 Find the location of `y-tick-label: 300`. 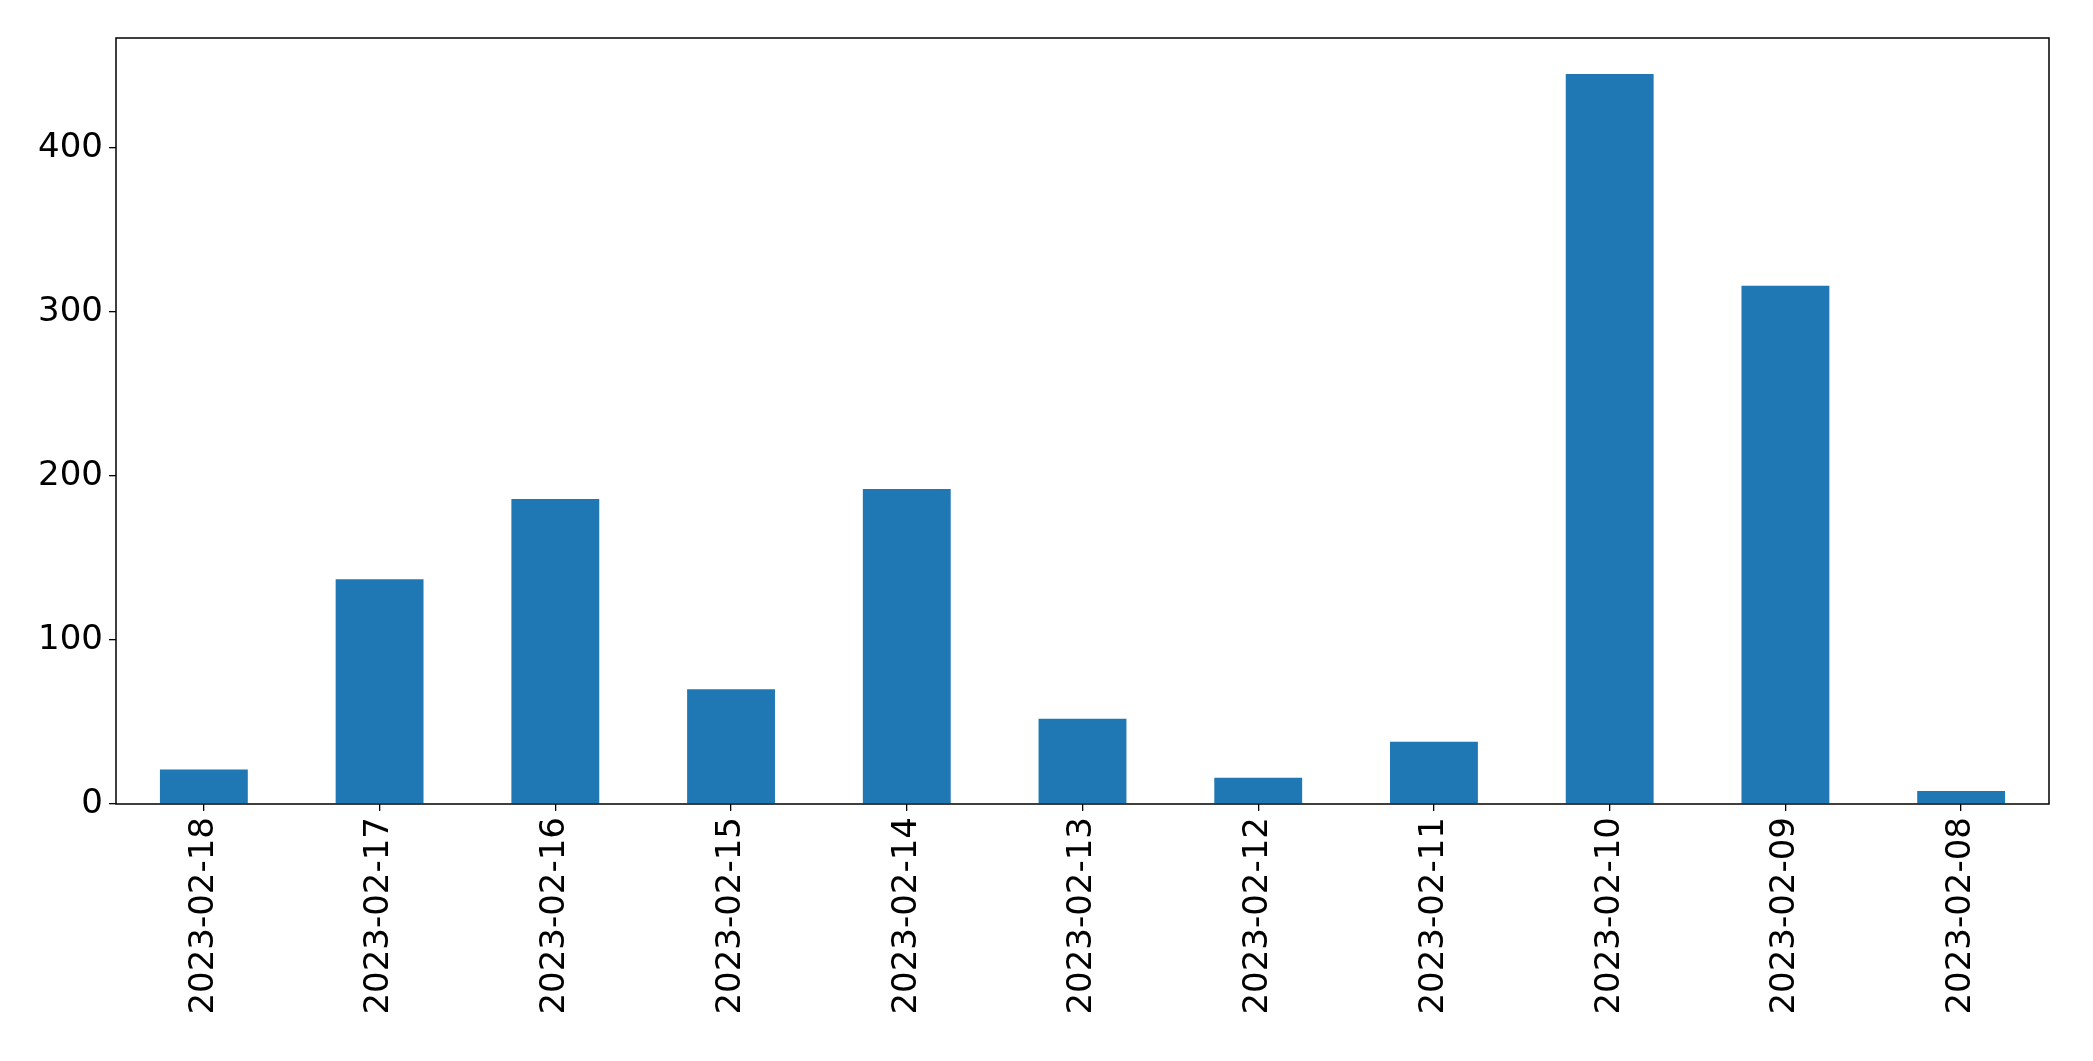

y-tick-label: 300 is located at coordinates (70, 308).